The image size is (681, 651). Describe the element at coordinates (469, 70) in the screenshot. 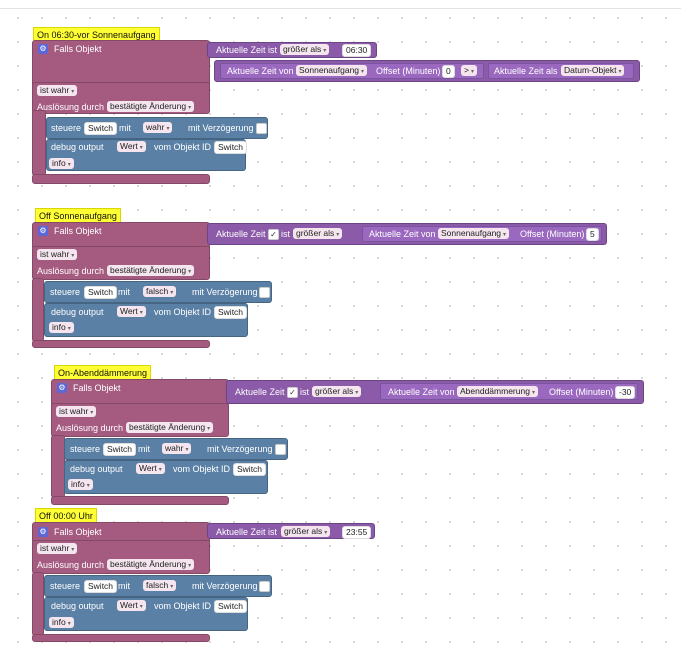

I see `operator-dropdown: > ▾` at that location.